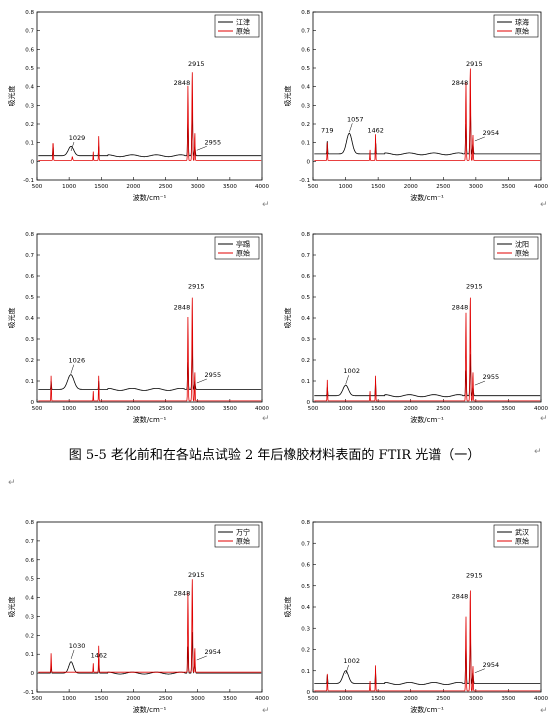  I want to click on legend-label: 万宁, so click(243, 532).